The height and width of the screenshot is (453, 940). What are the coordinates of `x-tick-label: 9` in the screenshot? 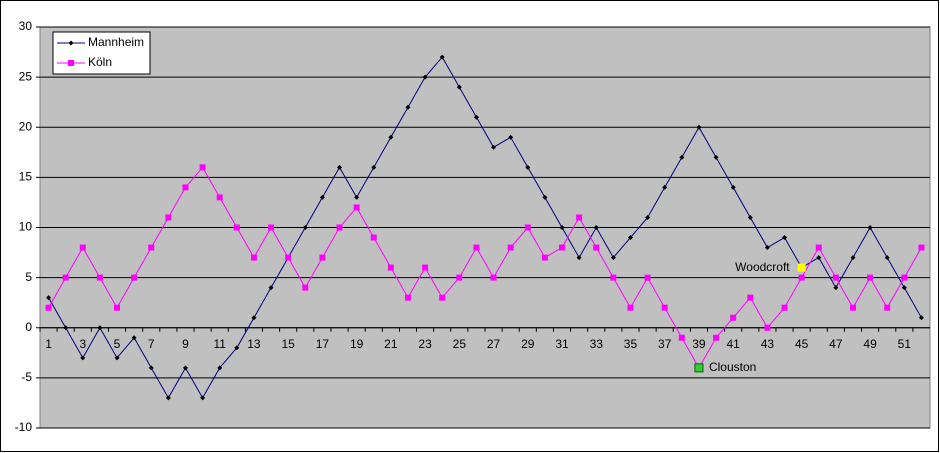 It's located at (185, 344).